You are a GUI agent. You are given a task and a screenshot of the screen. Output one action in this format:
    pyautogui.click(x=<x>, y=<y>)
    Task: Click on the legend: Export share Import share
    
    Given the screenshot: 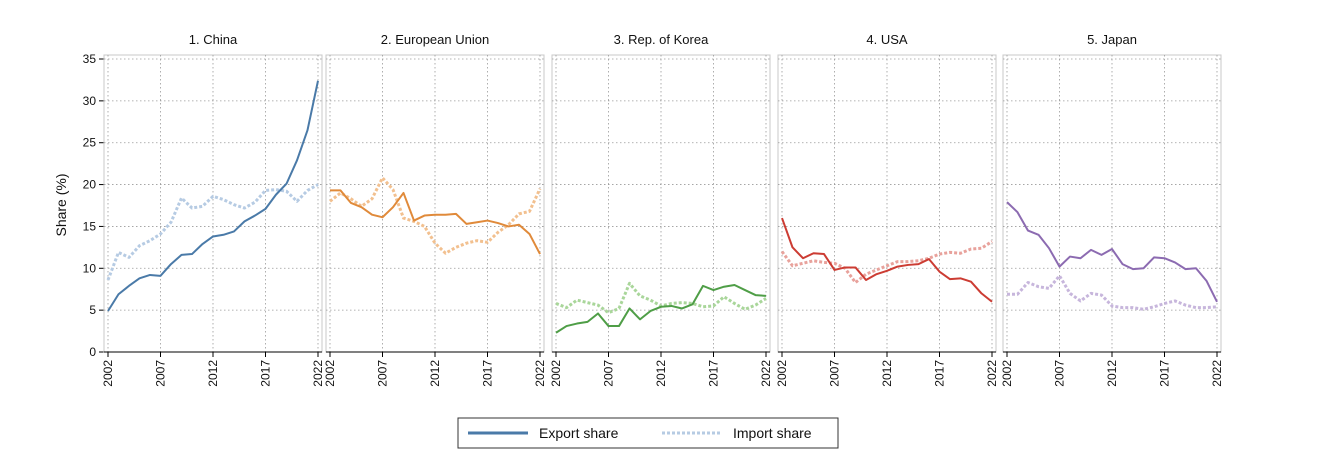 What is the action you would take?
    pyautogui.click(x=648, y=433)
    